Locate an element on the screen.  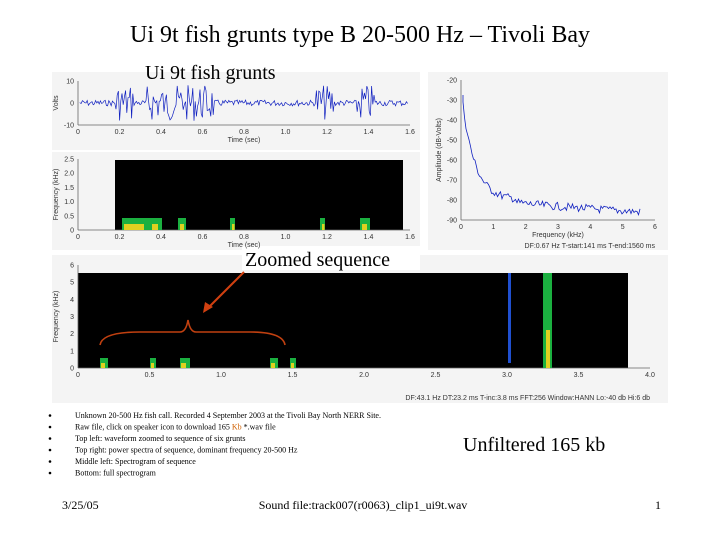
subtitle: Ui 9t fish grunts is located at coordinates (210, 73).